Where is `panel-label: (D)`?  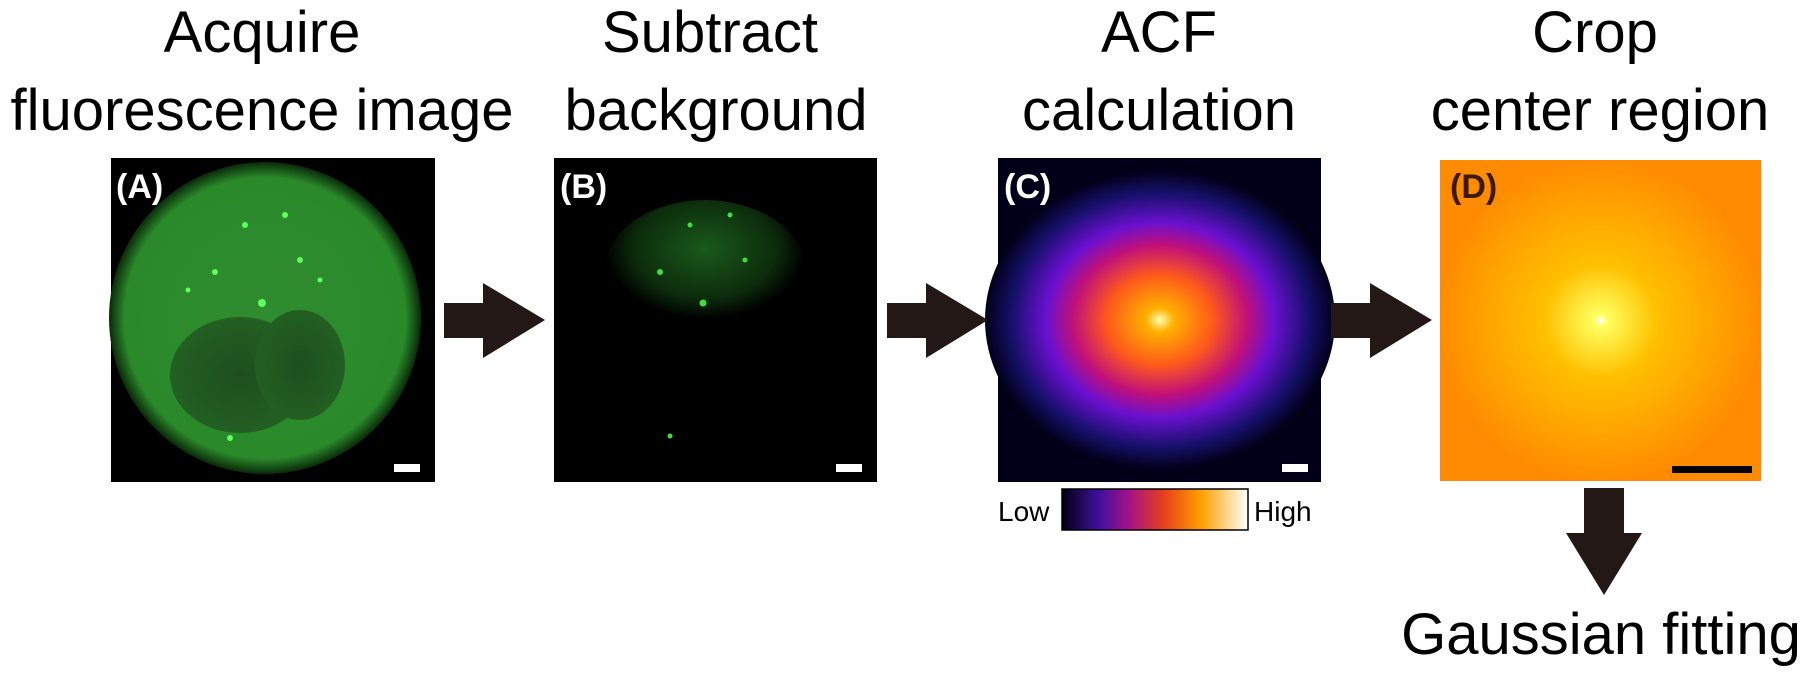
panel-label: (D) is located at coordinates (1473, 187).